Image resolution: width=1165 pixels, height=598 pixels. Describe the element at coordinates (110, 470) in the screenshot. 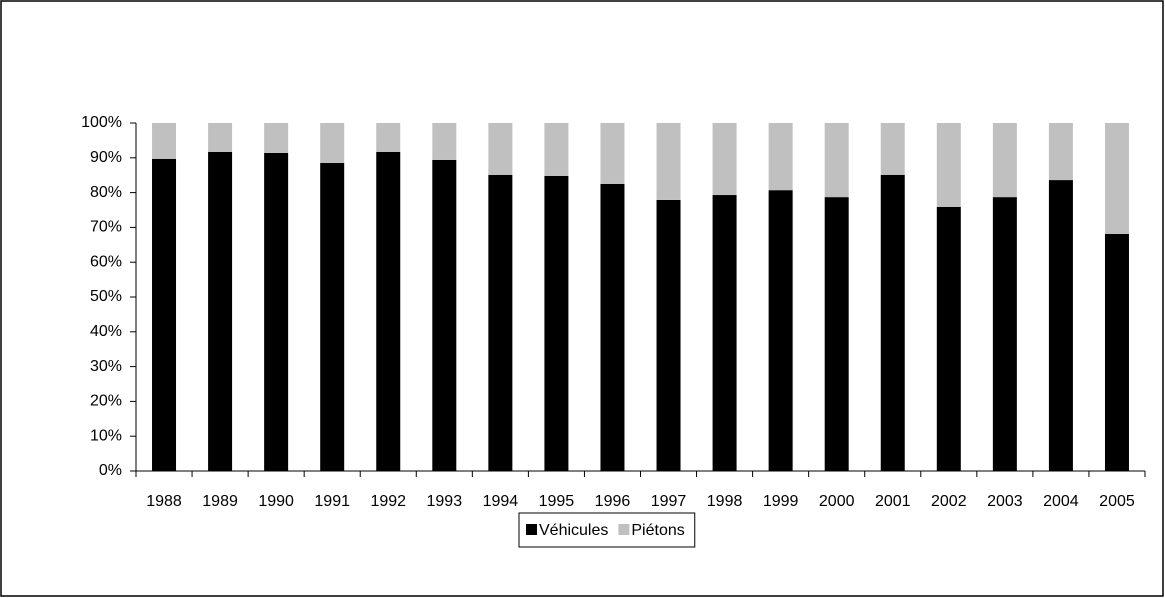

I see `y-tick-label: 0%` at that location.